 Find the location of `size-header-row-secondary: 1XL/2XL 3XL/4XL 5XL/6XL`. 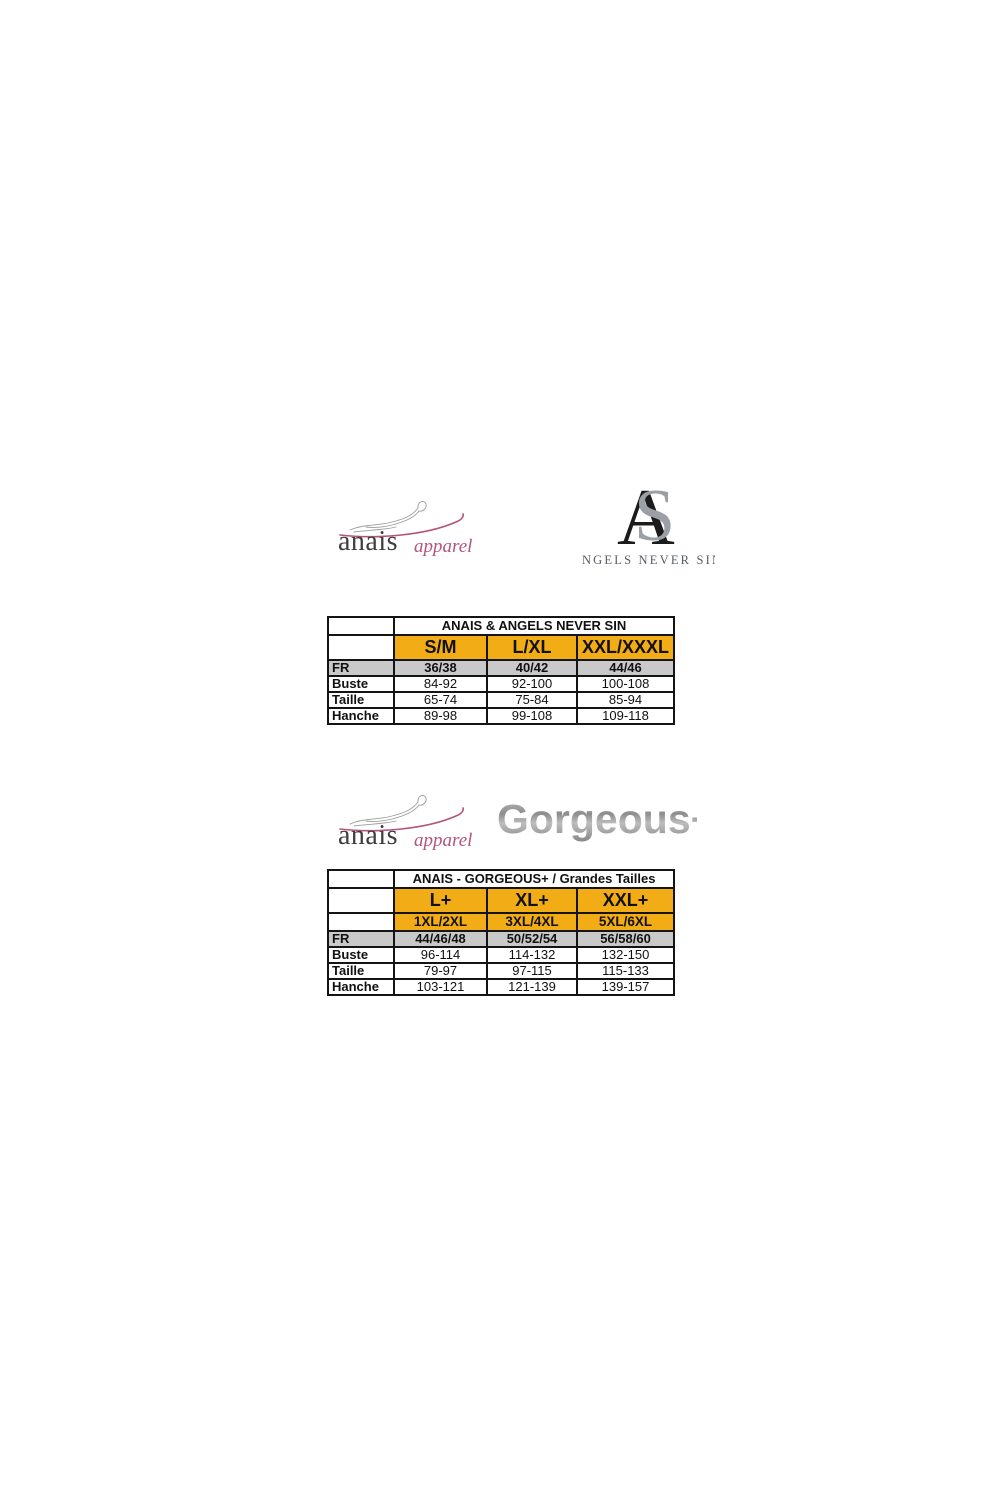

size-header-row-secondary: 1XL/2XL 3XL/4XL 5XL/6XL is located at coordinates (501, 922).